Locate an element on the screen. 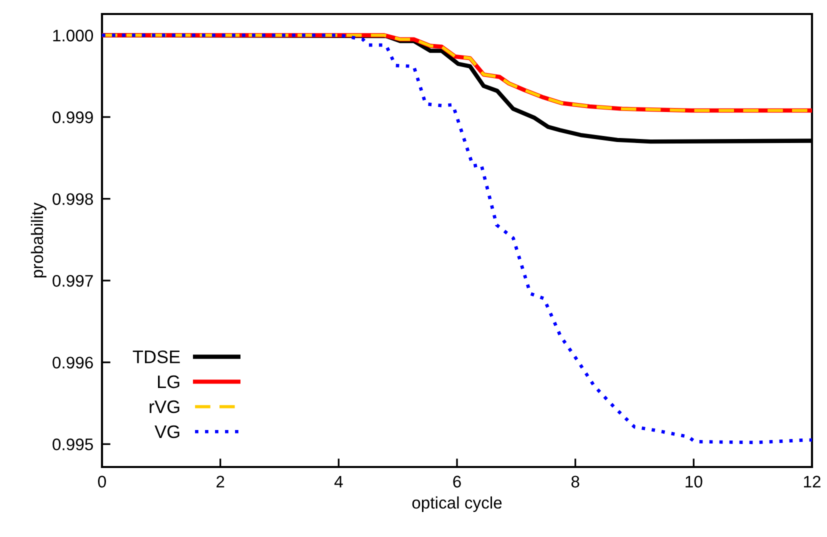 This screenshot has height=537, width=827. x-tick-label: 8 is located at coordinates (575, 482).